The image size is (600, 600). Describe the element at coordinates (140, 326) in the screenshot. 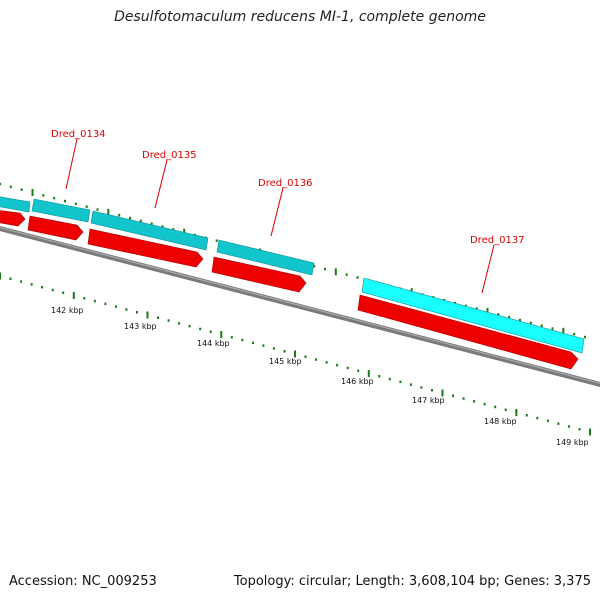

I see `scale-label: 143 kbp` at that location.